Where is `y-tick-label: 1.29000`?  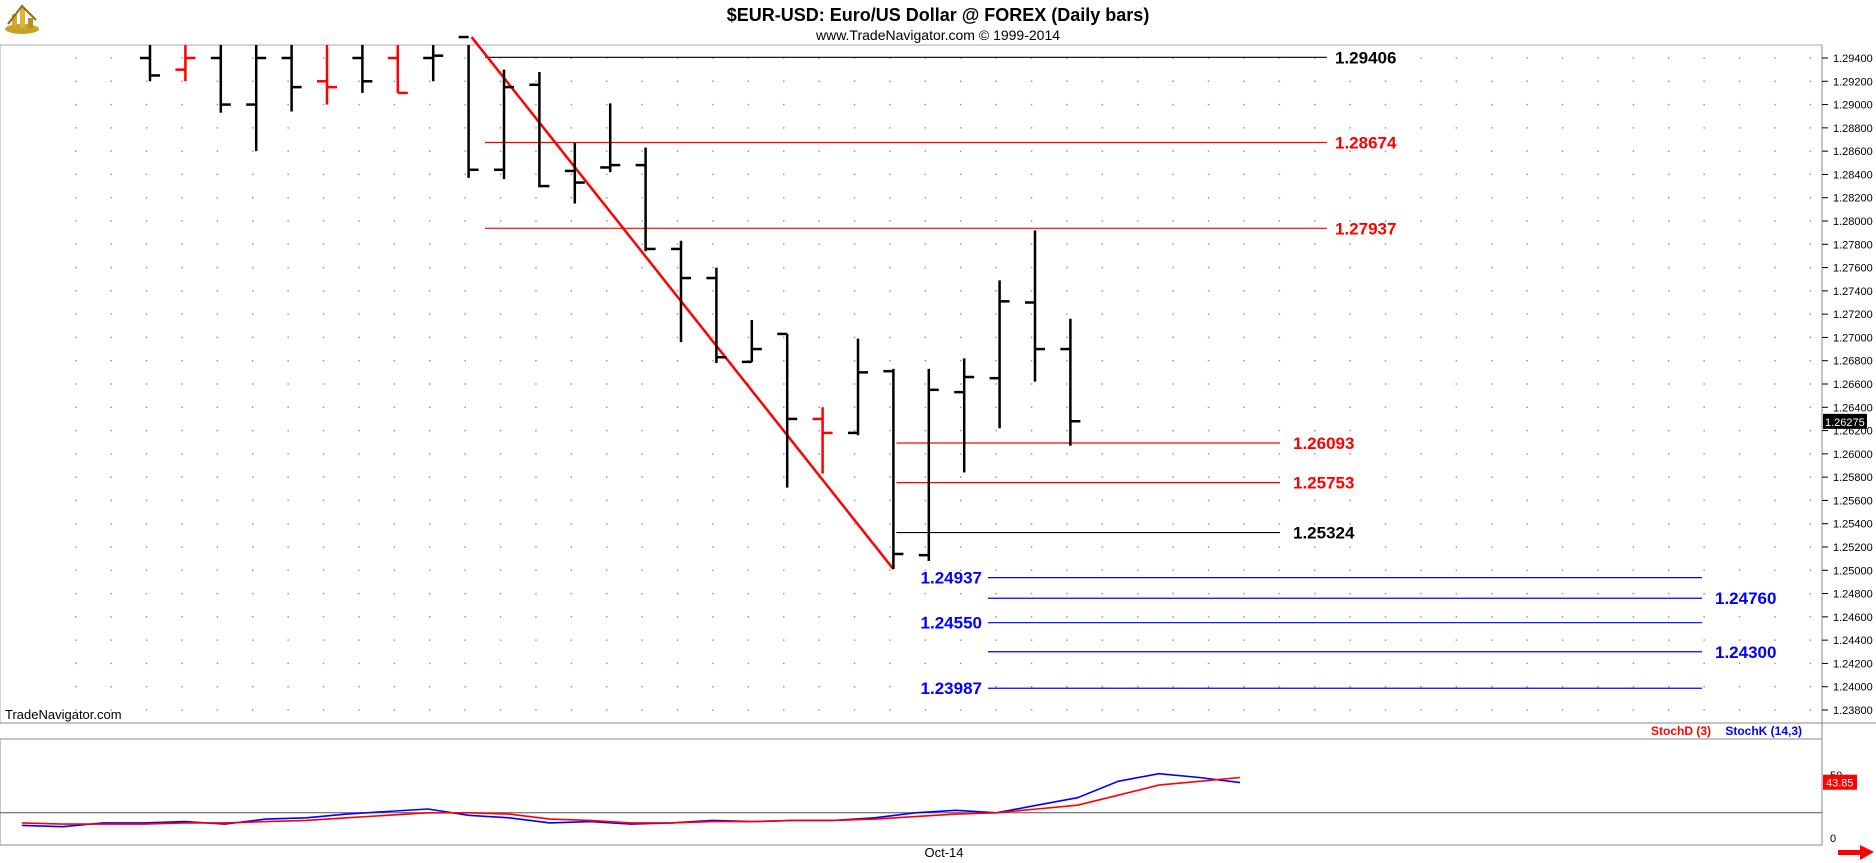
y-tick-label: 1.29000 is located at coordinates (1853, 106).